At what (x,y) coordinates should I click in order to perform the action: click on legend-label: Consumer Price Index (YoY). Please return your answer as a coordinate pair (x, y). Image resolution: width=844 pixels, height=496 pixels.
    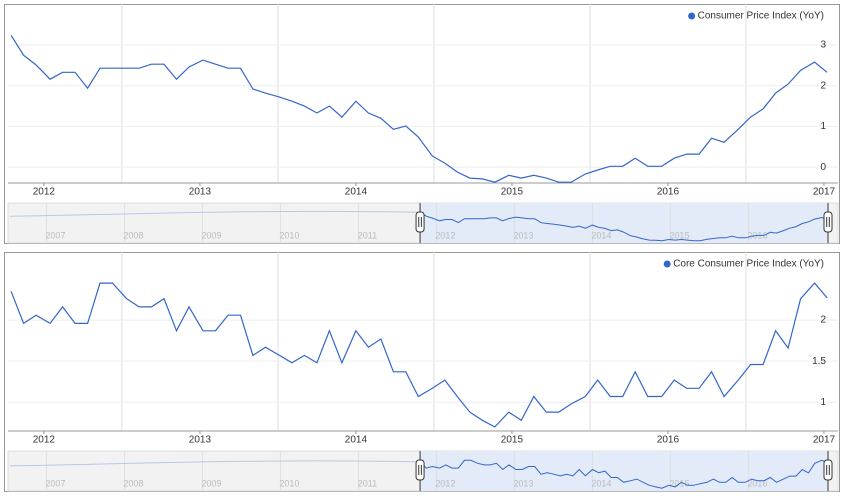
    Looking at the image, I should click on (761, 16).